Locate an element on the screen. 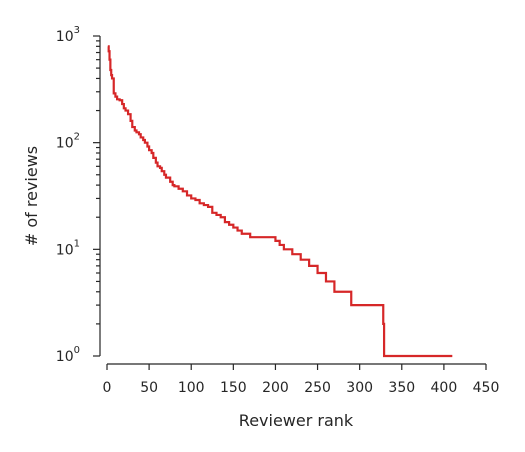  x-tick-label: 200 is located at coordinates (275, 388).